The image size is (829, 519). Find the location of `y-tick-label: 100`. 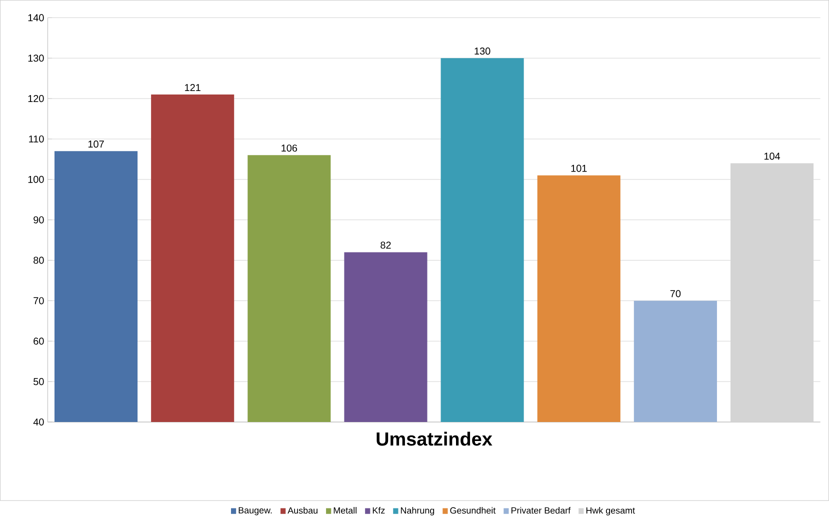

y-tick-label: 100 is located at coordinates (36, 179).